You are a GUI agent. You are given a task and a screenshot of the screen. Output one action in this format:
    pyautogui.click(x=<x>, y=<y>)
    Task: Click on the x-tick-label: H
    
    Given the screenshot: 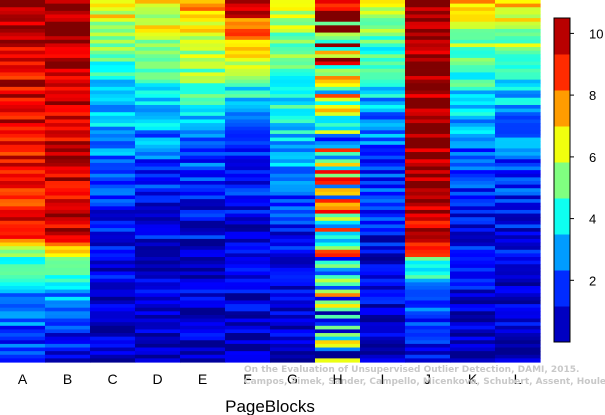 What is the action you would take?
    pyautogui.click(x=337, y=379)
    